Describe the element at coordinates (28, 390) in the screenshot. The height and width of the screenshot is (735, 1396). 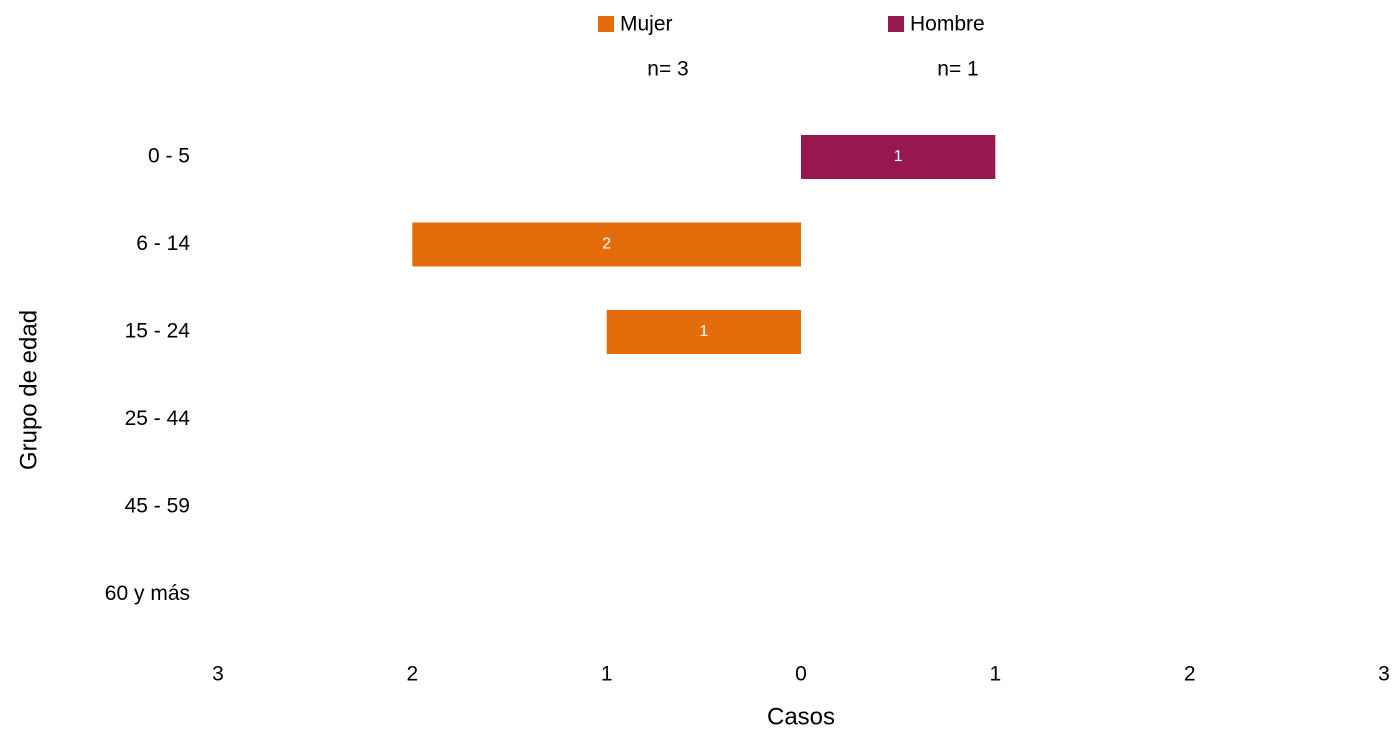
I see `y-axis-label: Grupo de edad` at that location.